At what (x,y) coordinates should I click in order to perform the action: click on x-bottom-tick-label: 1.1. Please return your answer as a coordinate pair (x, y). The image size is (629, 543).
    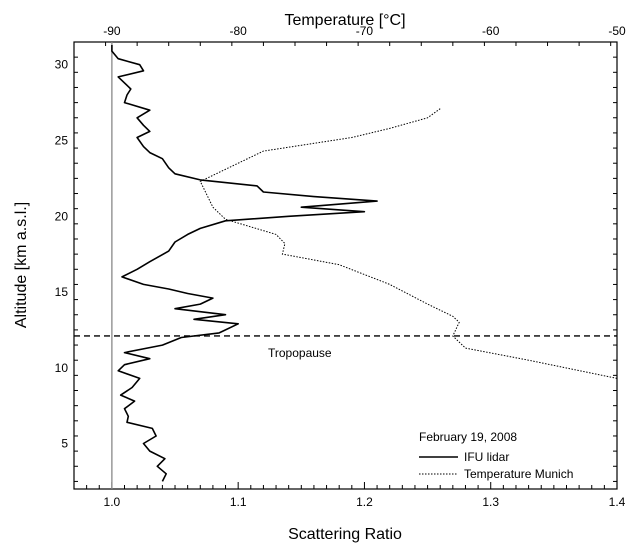
    Looking at the image, I should click on (238, 502).